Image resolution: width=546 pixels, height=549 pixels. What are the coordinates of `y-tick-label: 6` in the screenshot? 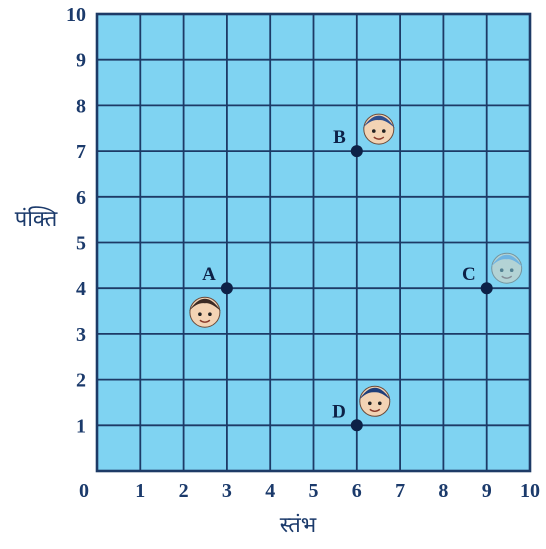 It's located at (81, 198).